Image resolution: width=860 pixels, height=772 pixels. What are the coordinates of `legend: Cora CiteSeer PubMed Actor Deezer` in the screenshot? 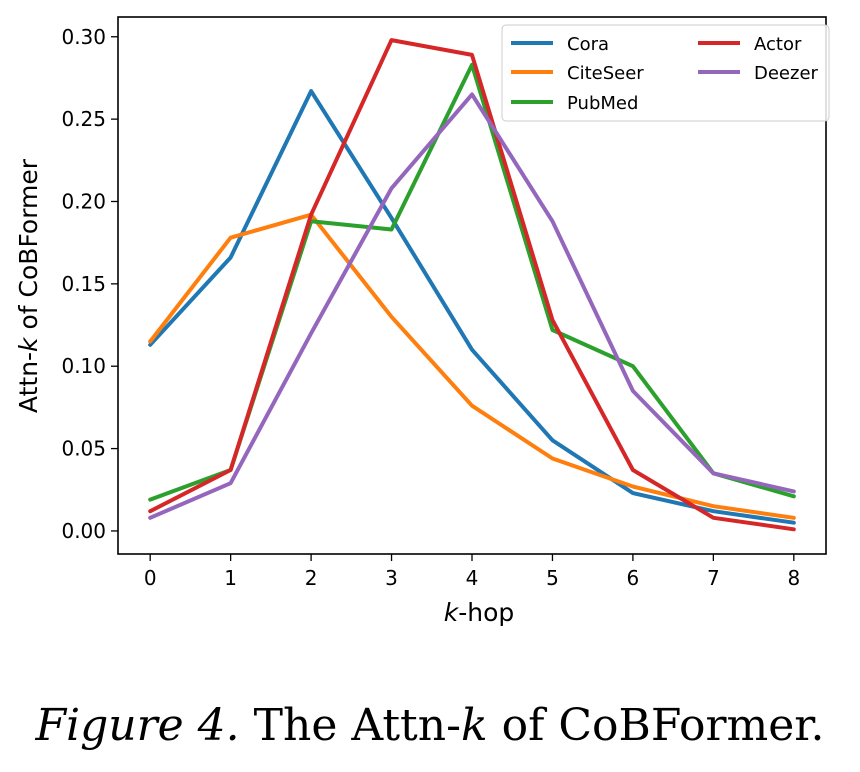 It's located at (665, 73).